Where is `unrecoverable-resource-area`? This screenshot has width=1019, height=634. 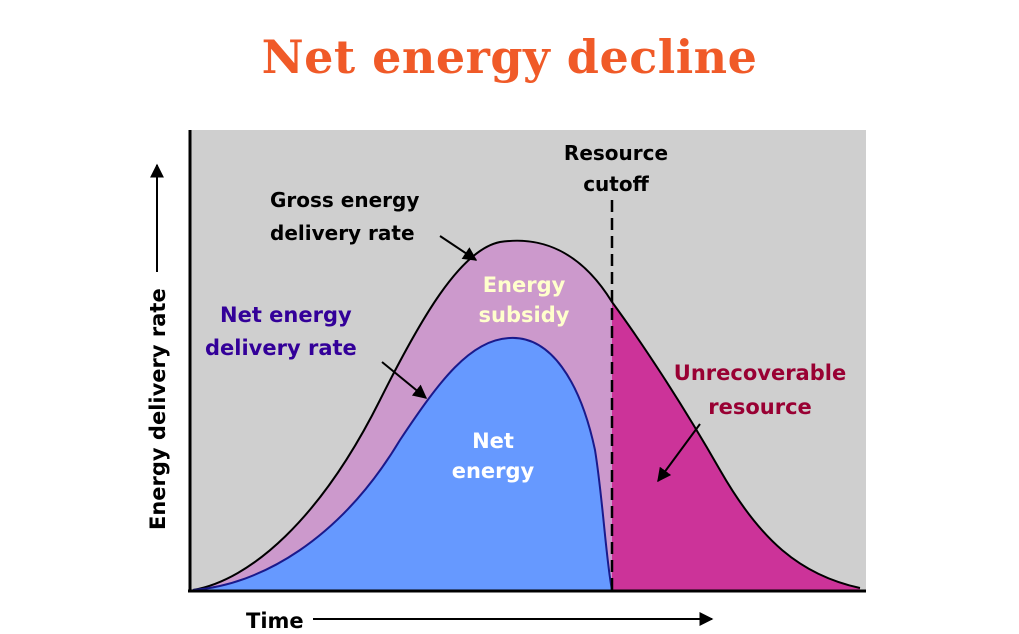 unrecoverable-resource-area is located at coordinates (736, 446).